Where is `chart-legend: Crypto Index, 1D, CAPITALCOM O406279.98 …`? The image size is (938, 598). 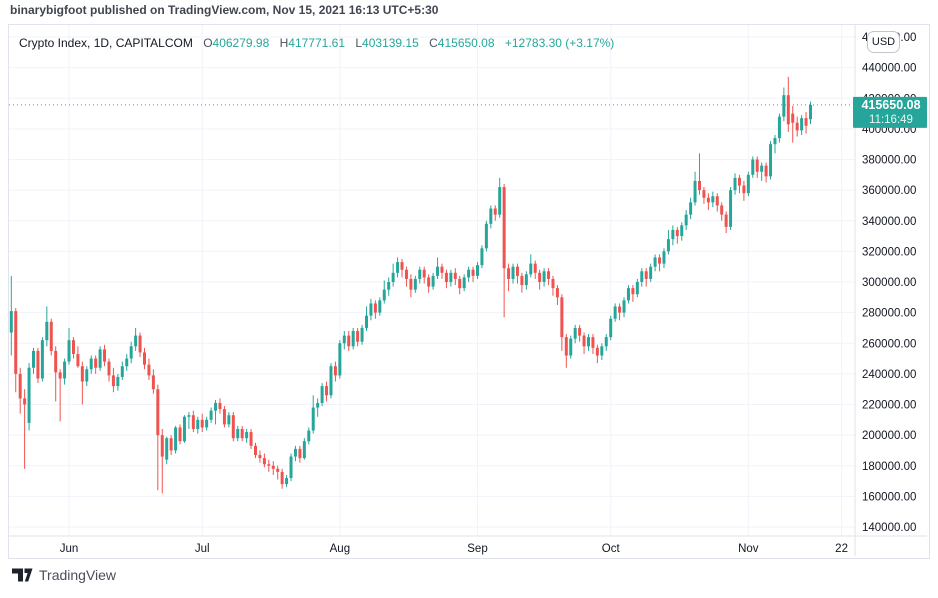
chart-legend: Crypto Index, 1D, CAPITALCOM O406279.98 … is located at coordinates (316, 43).